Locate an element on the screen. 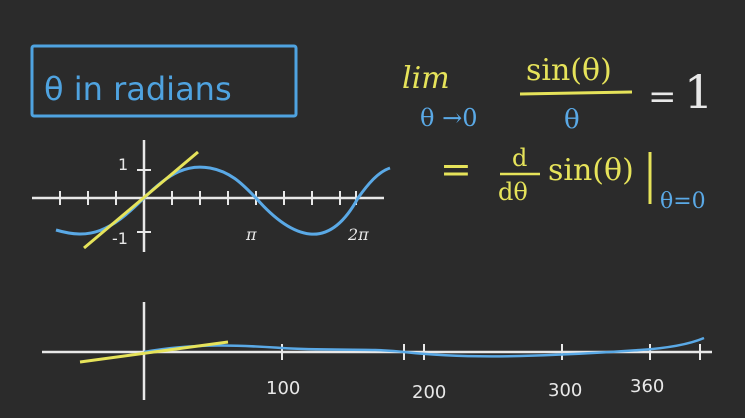  equals-sign: = is located at coordinates (456, 169).